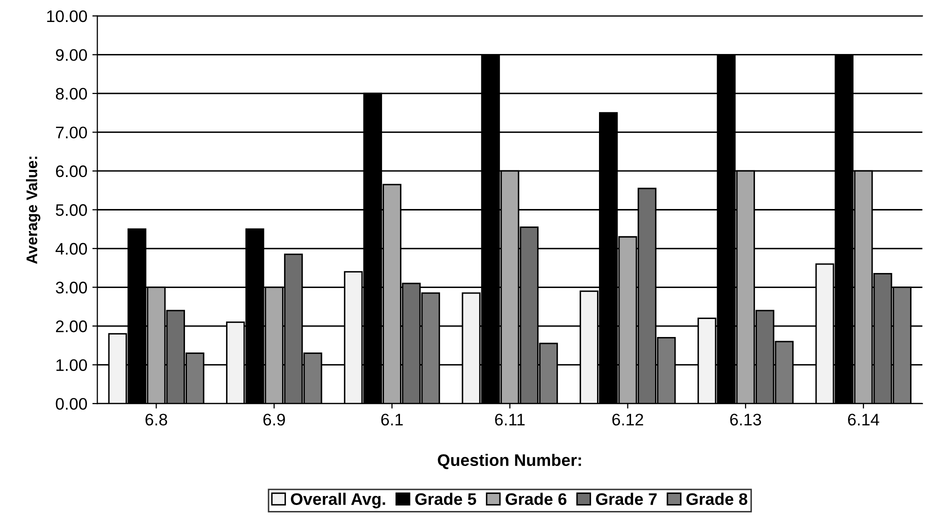 The height and width of the screenshot is (531, 927). I want to click on x-tick-label: 6.12, so click(628, 420).